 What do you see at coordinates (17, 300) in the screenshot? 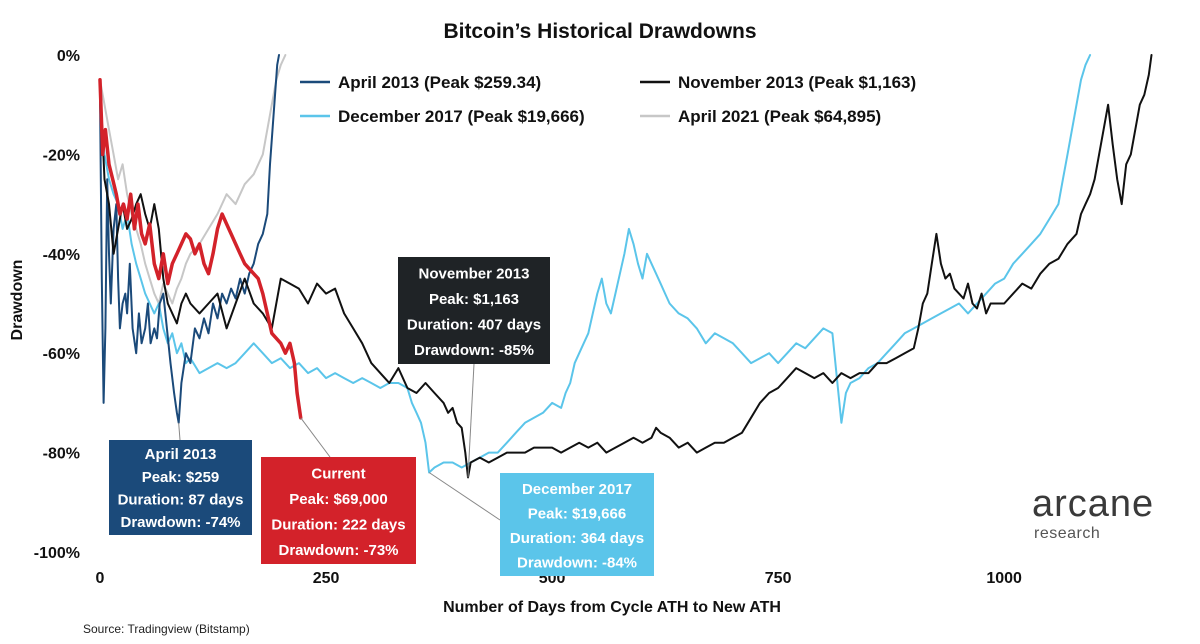
I see `y-axis-label: Drawdown` at bounding box center [17, 300].